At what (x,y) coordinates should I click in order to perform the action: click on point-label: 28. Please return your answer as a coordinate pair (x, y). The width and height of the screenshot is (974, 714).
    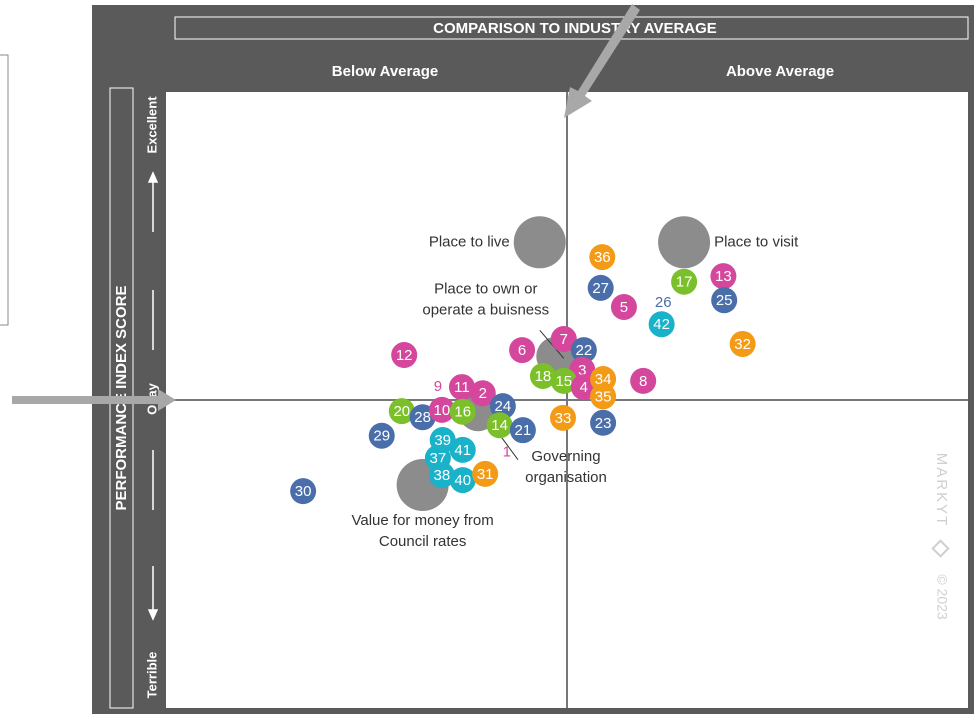
    Looking at the image, I should click on (422, 417).